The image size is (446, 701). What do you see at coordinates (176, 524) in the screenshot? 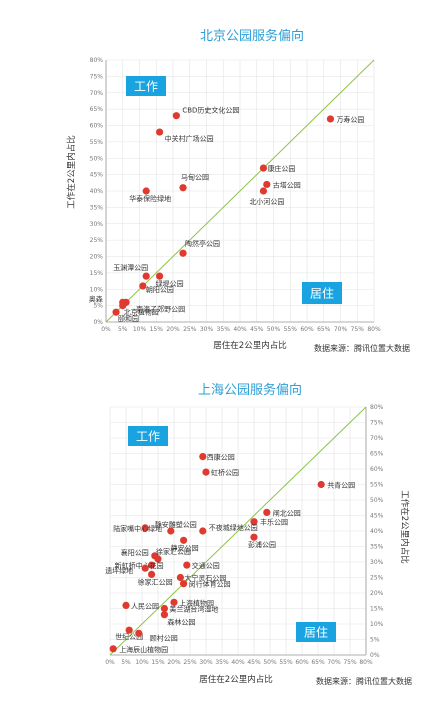
I see `data-point-label: 静安雕塑公园` at bounding box center [176, 524].